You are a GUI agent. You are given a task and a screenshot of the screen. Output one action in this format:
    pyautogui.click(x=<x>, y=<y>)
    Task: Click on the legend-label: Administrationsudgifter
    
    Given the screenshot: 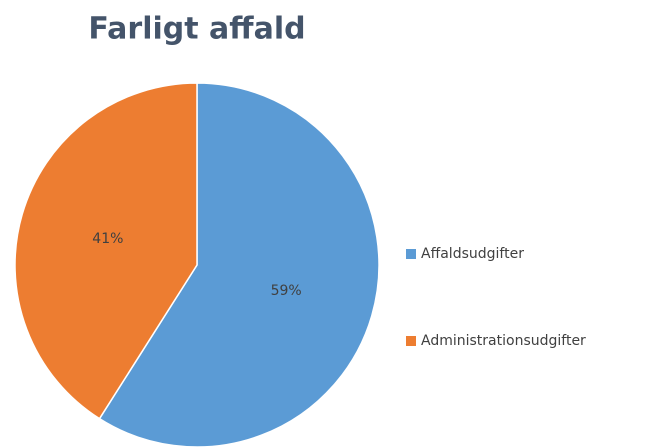 What is the action you would take?
    pyautogui.click(x=503, y=341)
    